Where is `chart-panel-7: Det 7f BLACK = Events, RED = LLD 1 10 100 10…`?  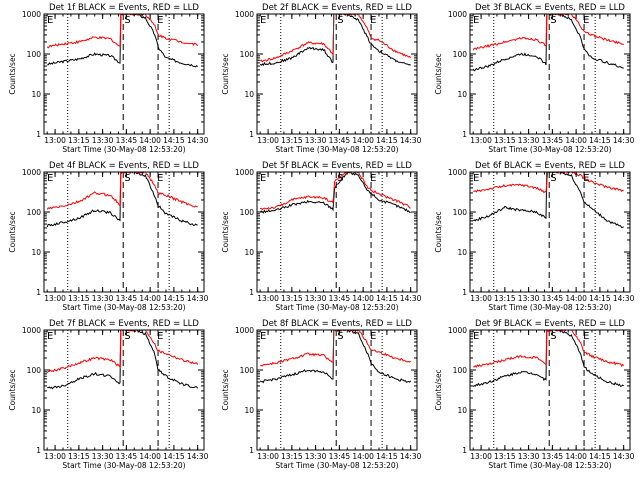
chart-panel-7: Det 7f BLACK = Events, RED = LLD 1 10 100 10… is located at coordinates (108, 394).